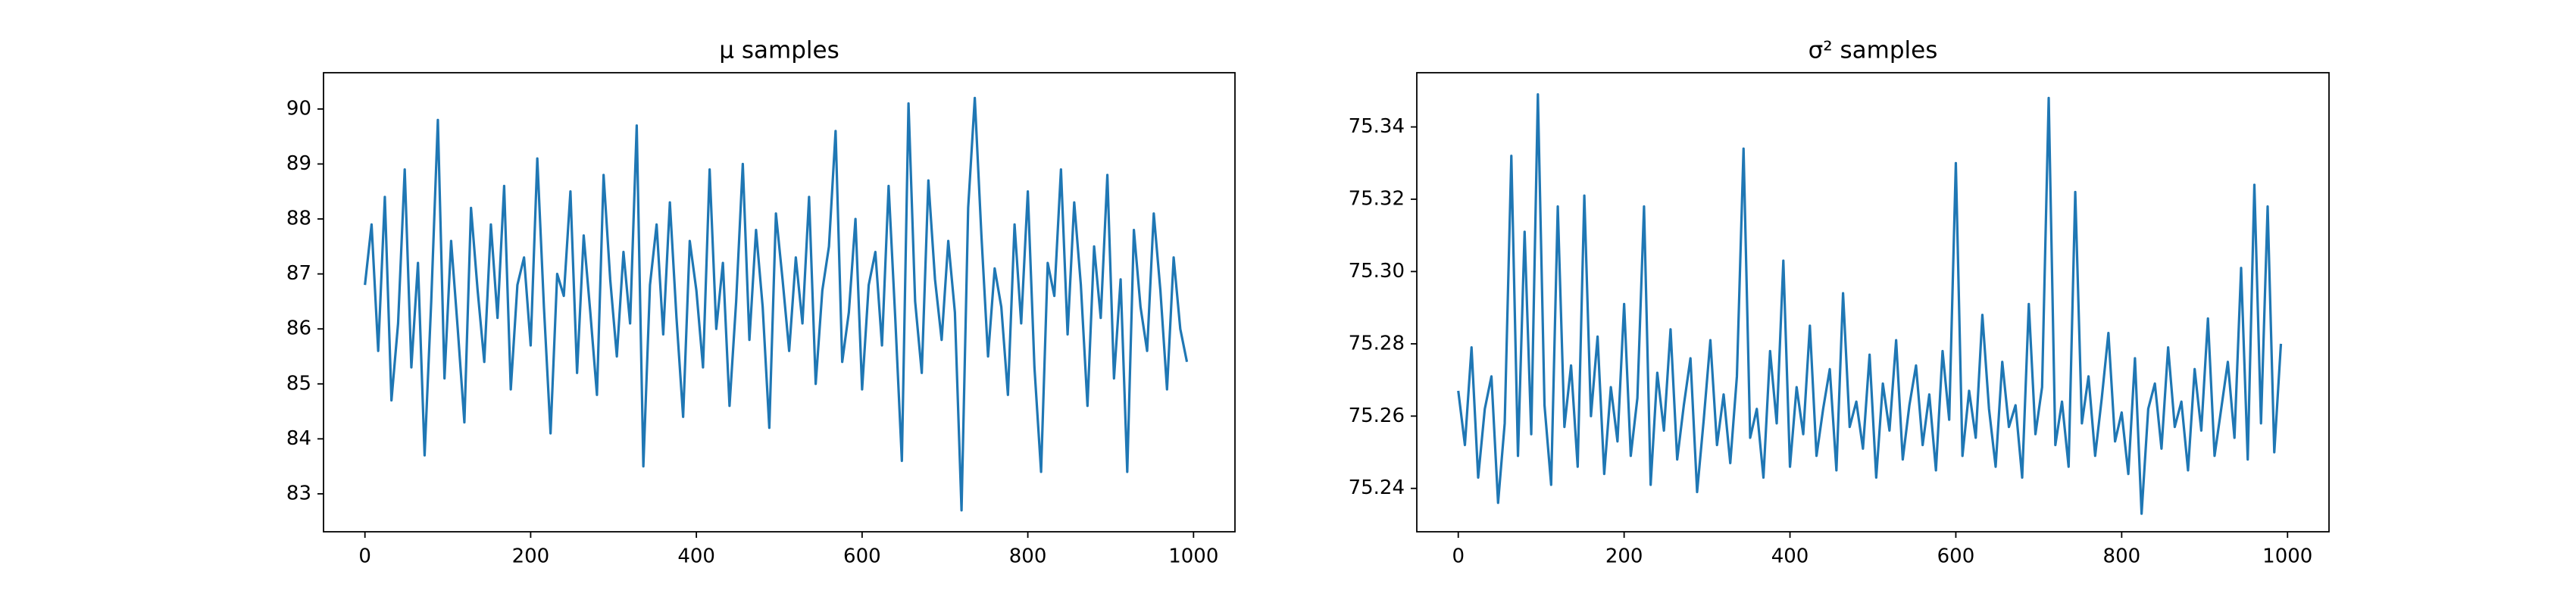 Image resolution: width=2576 pixels, height=606 pixels. Describe the element at coordinates (1377, 416) in the screenshot. I see `y-tick-label: 75.26` at that location.